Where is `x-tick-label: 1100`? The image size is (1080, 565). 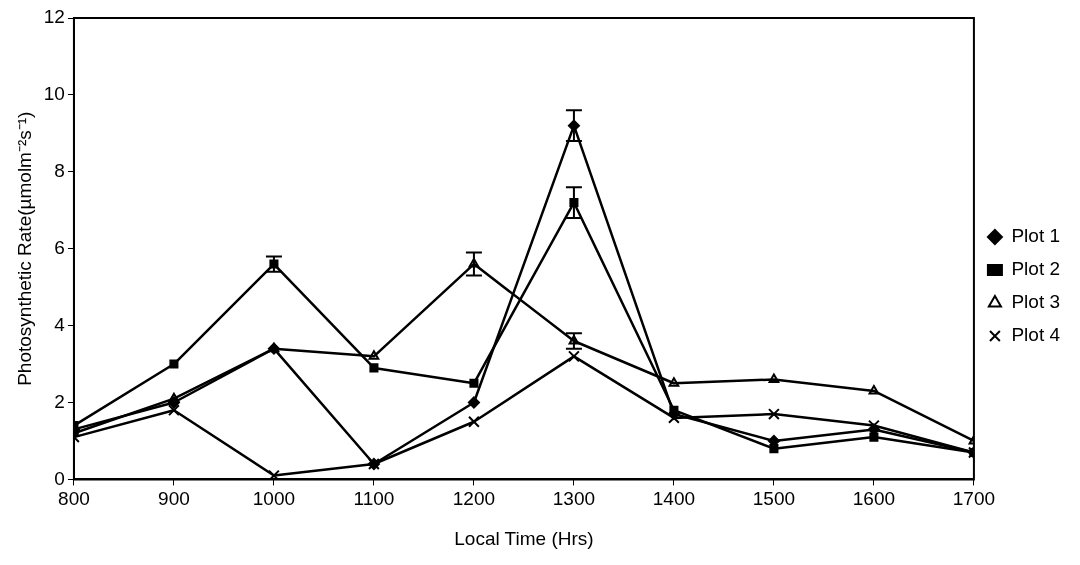 x-tick-label: 1100 is located at coordinates (374, 499).